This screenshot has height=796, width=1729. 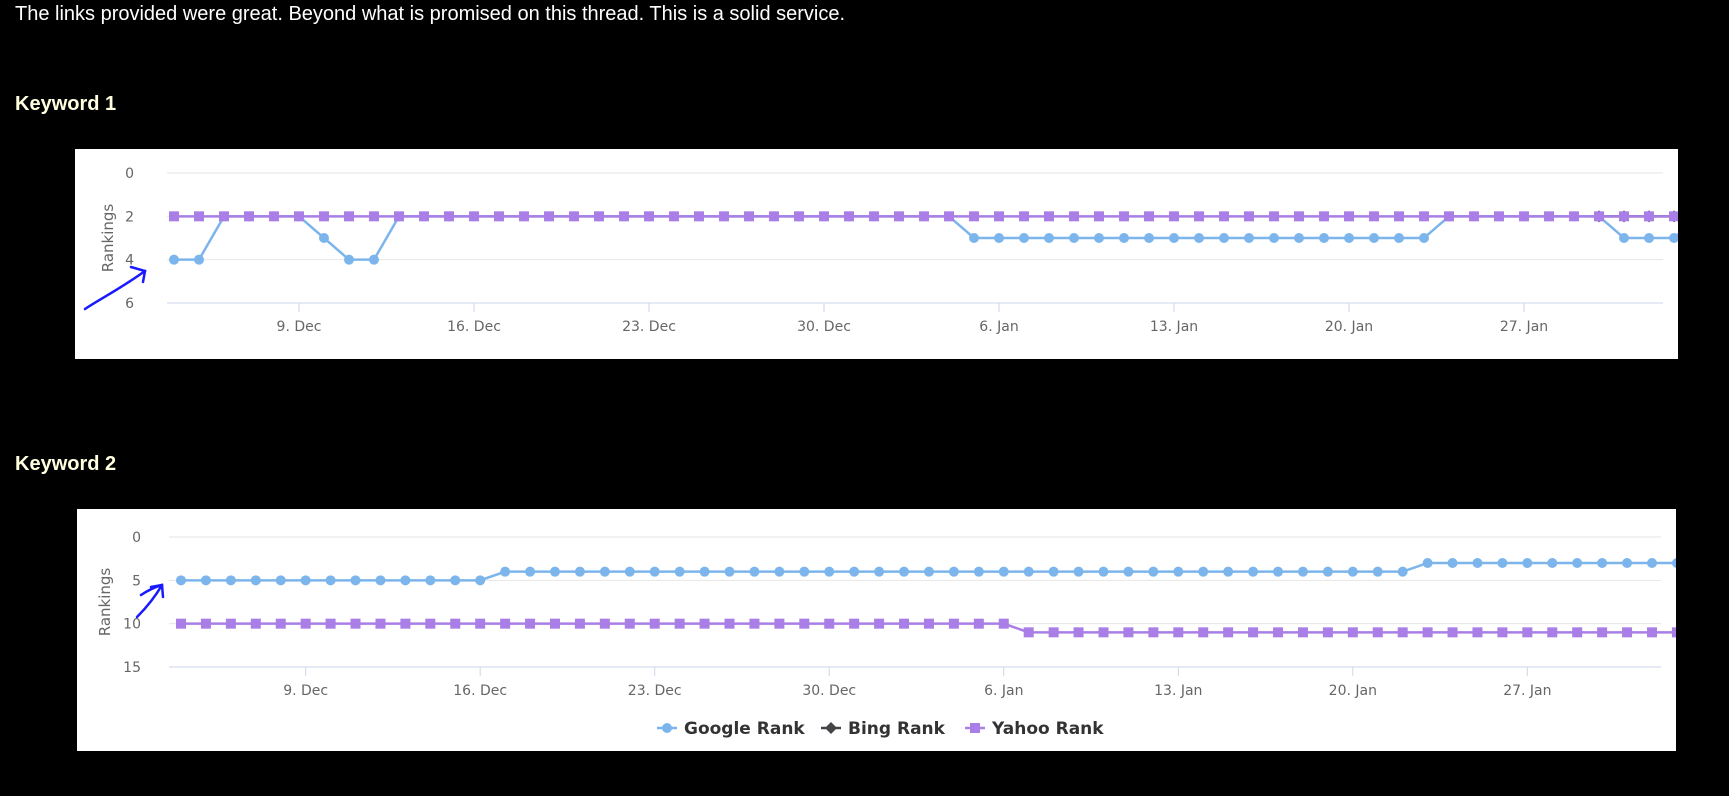 I want to click on y-tick-label: 5, so click(x=136, y=581).